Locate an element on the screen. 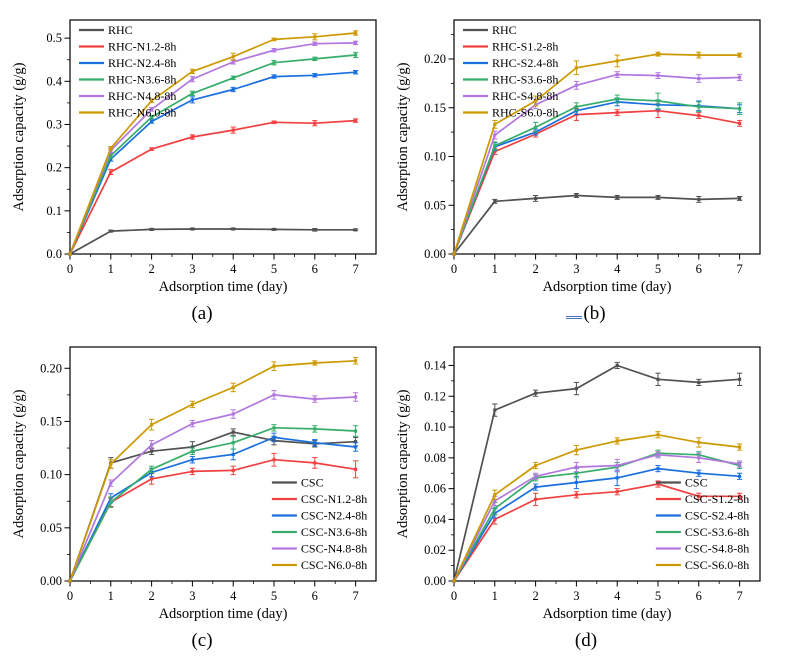 Image resolution: width=790 pixels, height=670 pixels. legend-label: RHC-N6.0-8h is located at coordinates (142, 113).